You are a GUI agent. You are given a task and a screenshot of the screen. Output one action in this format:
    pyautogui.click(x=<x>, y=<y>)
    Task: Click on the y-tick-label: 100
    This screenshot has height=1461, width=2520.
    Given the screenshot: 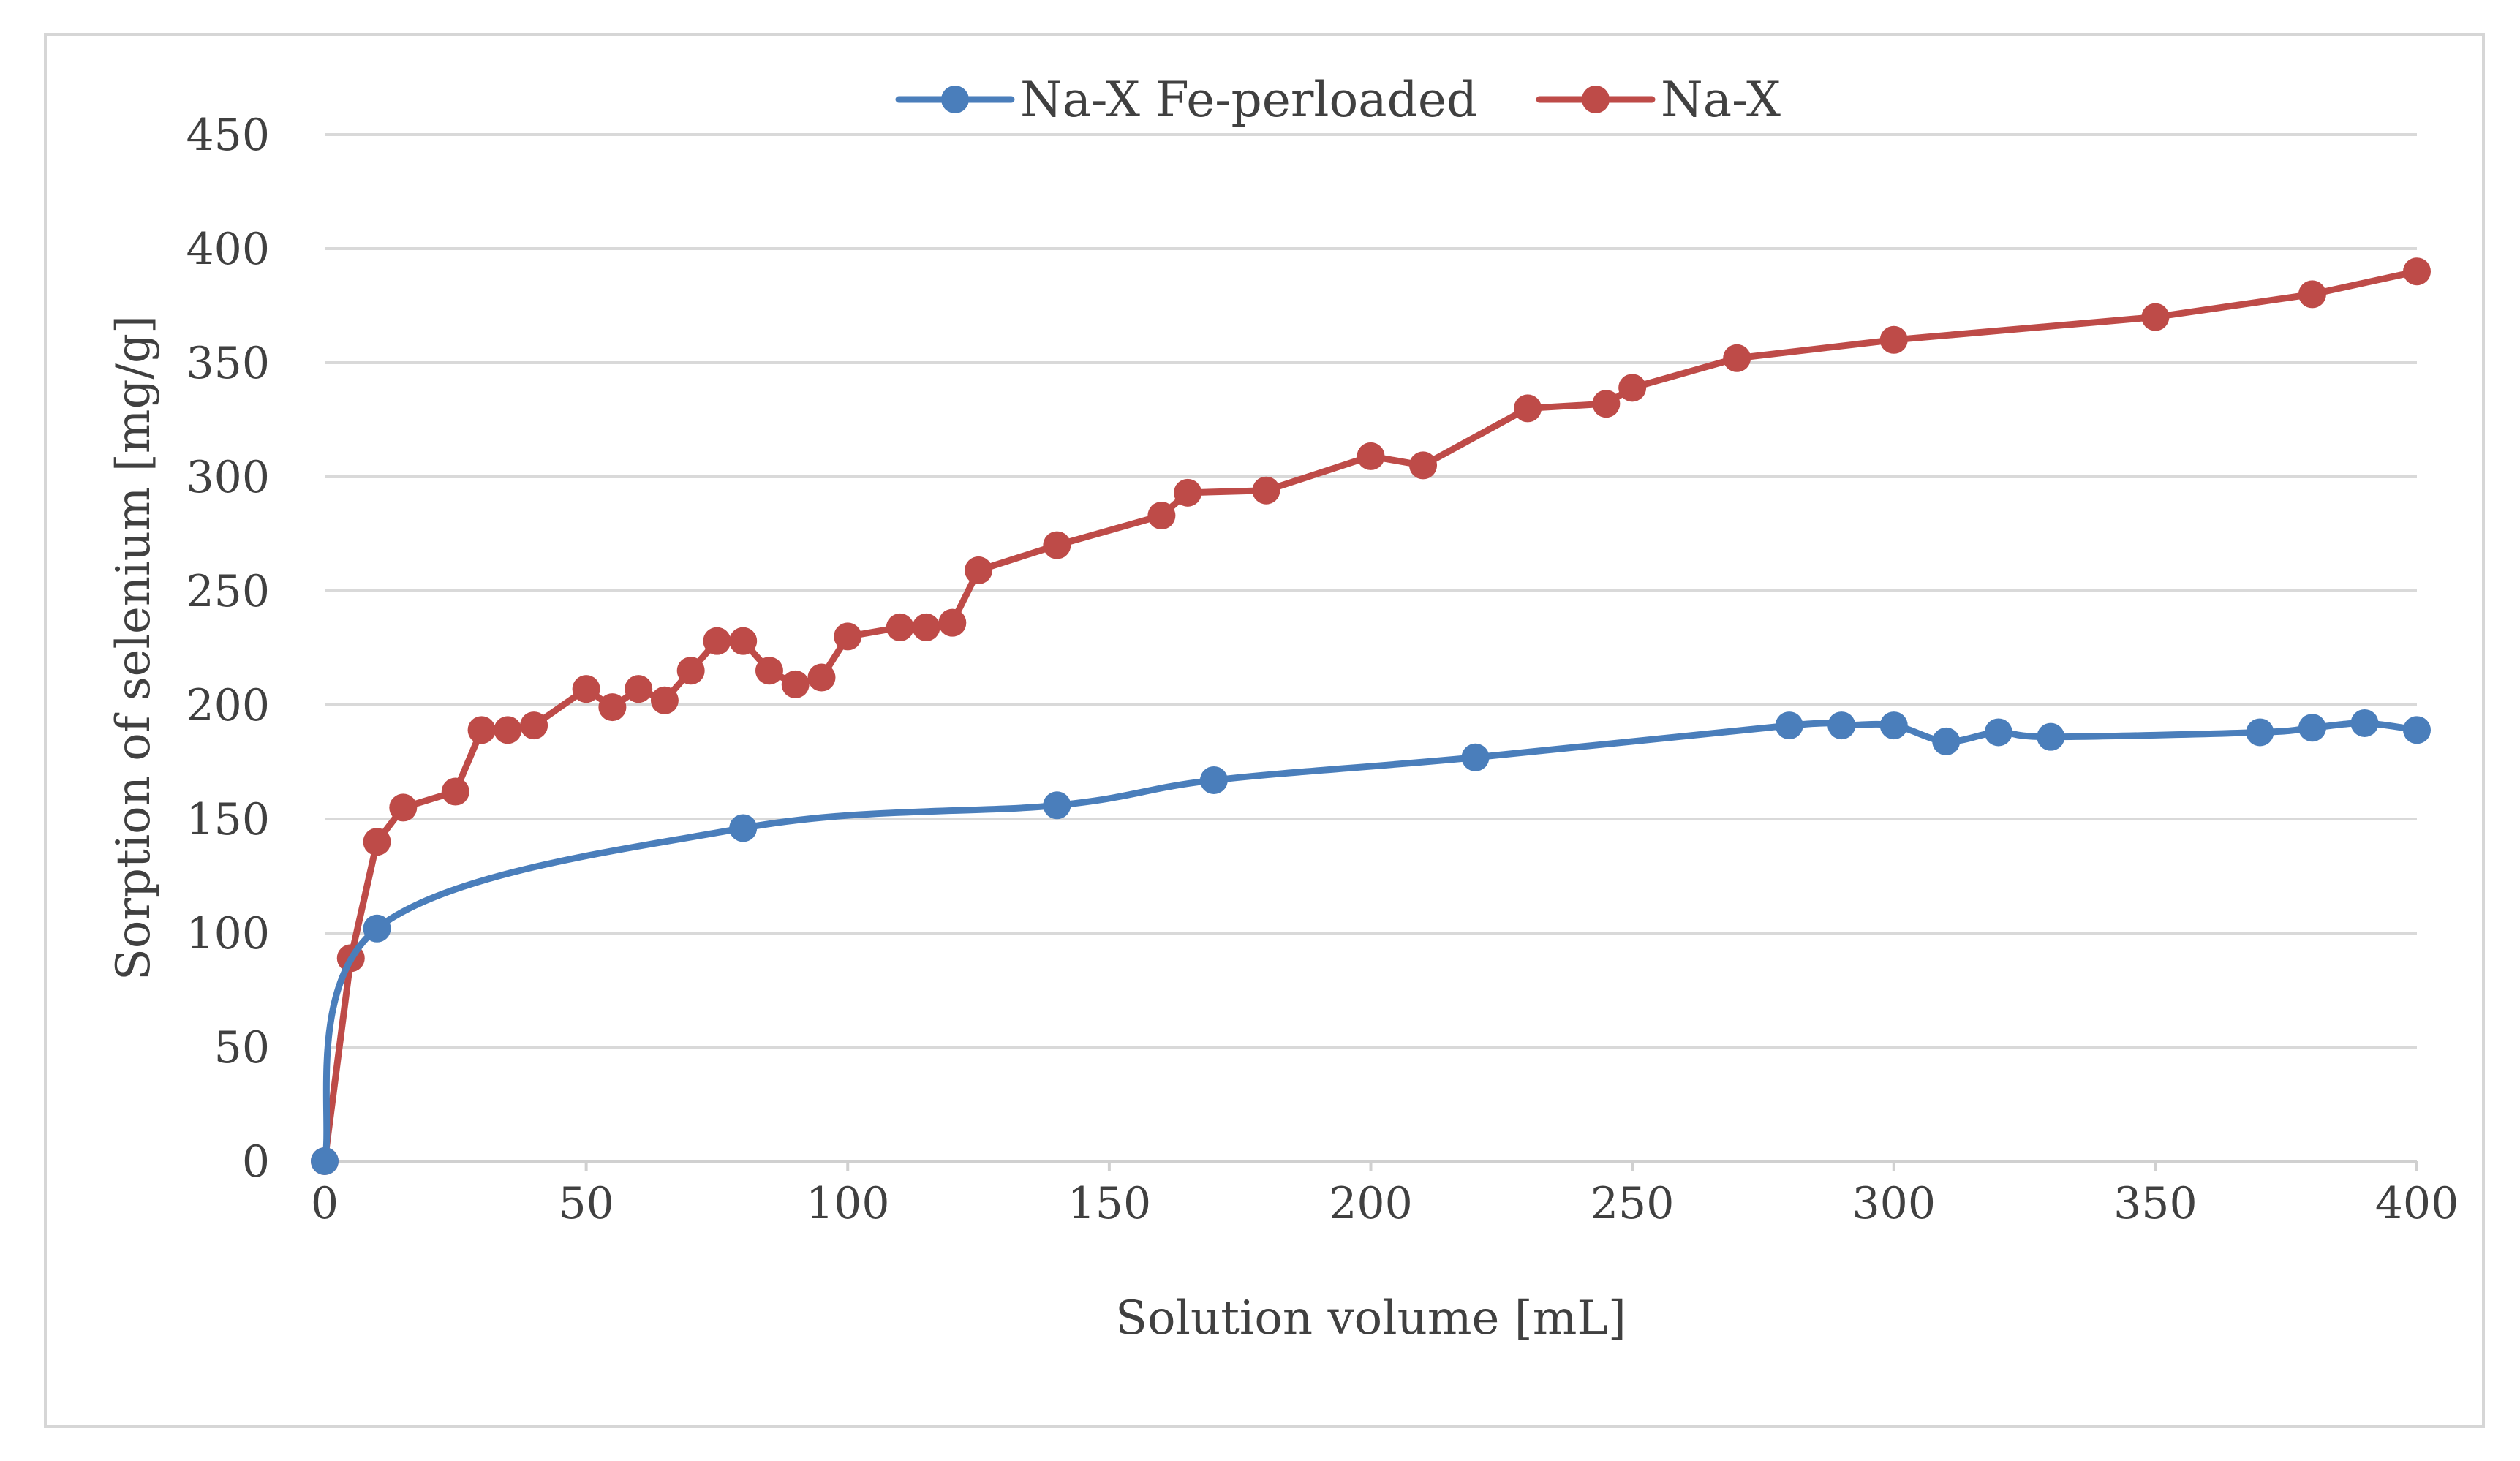 What is the action you would take?
    pyautogui.click(x=228, y=933)
    